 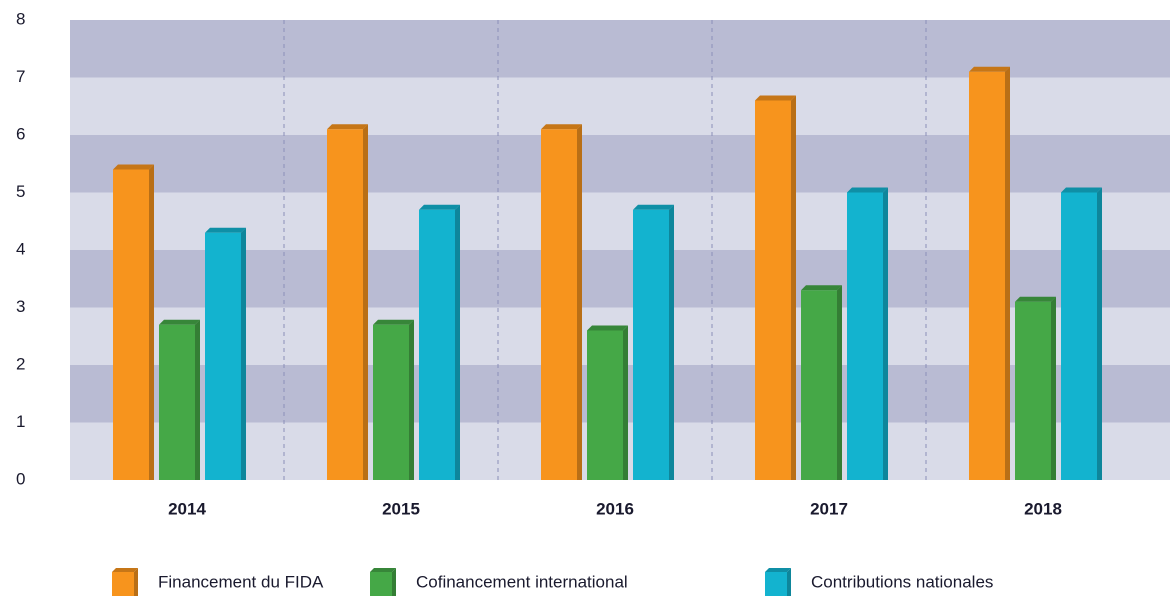 I want to click on x-tick-label: 2017, so click(x=829, y=508).